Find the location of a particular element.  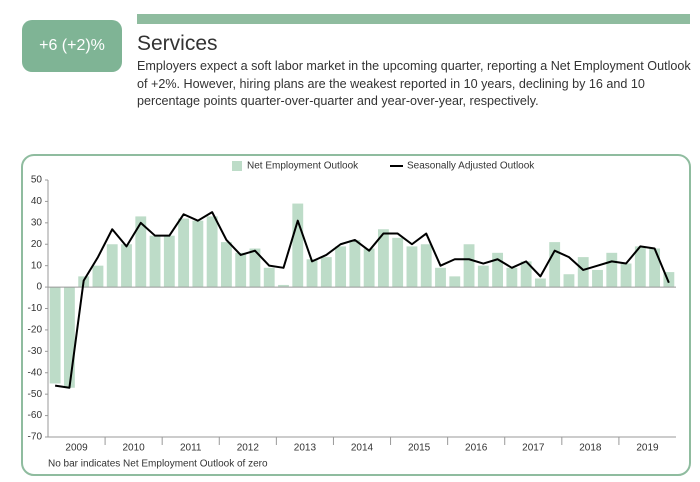

x-tick-label: 2012 is located at coordinates (248, 448).